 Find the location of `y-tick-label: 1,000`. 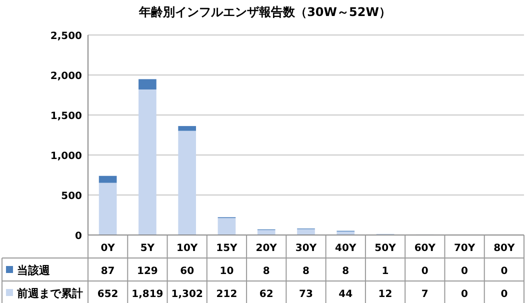

y-tick-label: 1,000 is located at coordinates (66, 156).